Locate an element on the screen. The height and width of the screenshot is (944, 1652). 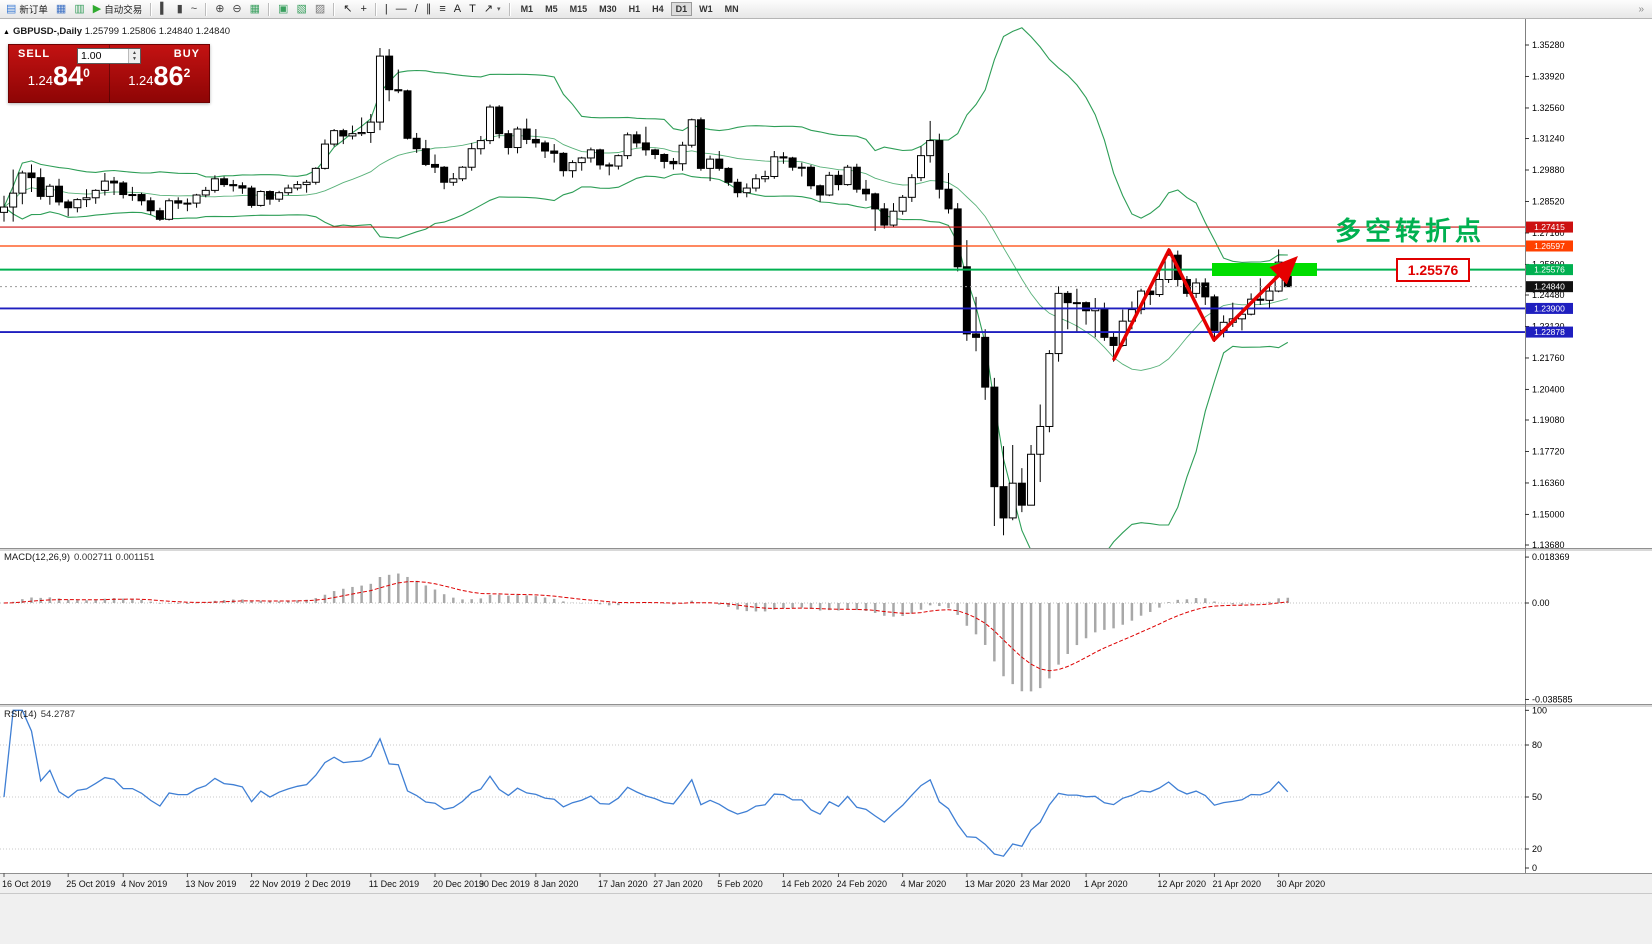
trendline-button: / is located at coordinates (416, 9).